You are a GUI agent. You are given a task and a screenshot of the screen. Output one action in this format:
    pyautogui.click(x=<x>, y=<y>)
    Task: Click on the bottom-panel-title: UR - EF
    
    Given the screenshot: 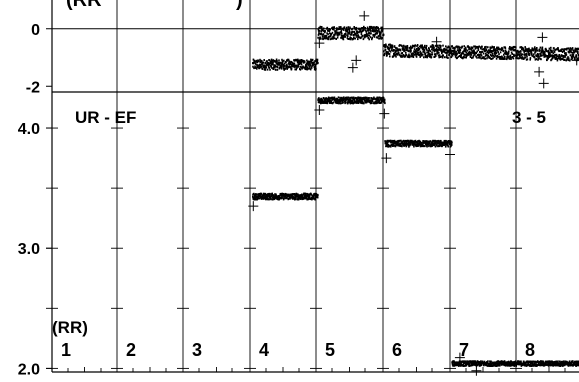 What is the action you would take?
    pyautogui.click(x=105, y=117)
    